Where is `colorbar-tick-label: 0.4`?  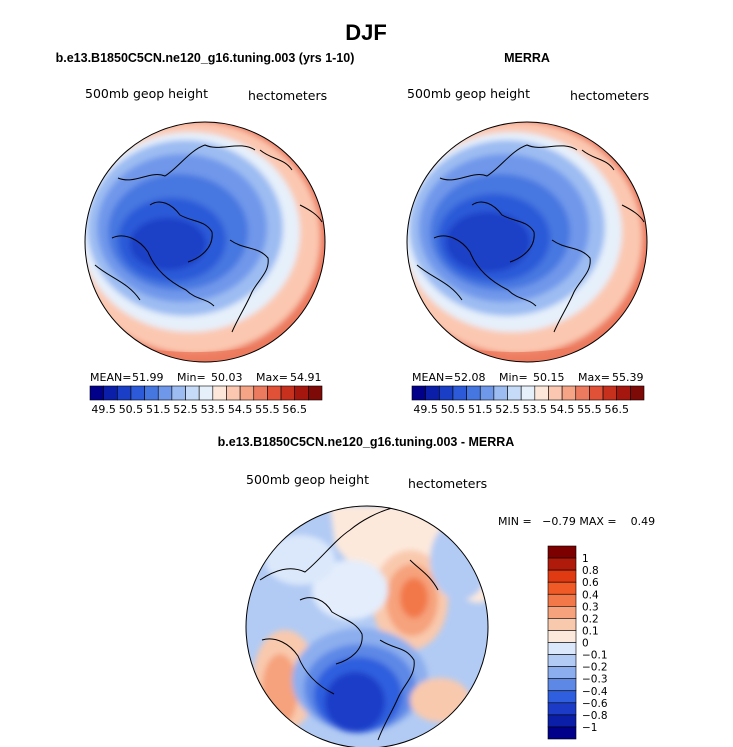 colorbar-tick-label: 0.4 is located at coordinates (590, 595).